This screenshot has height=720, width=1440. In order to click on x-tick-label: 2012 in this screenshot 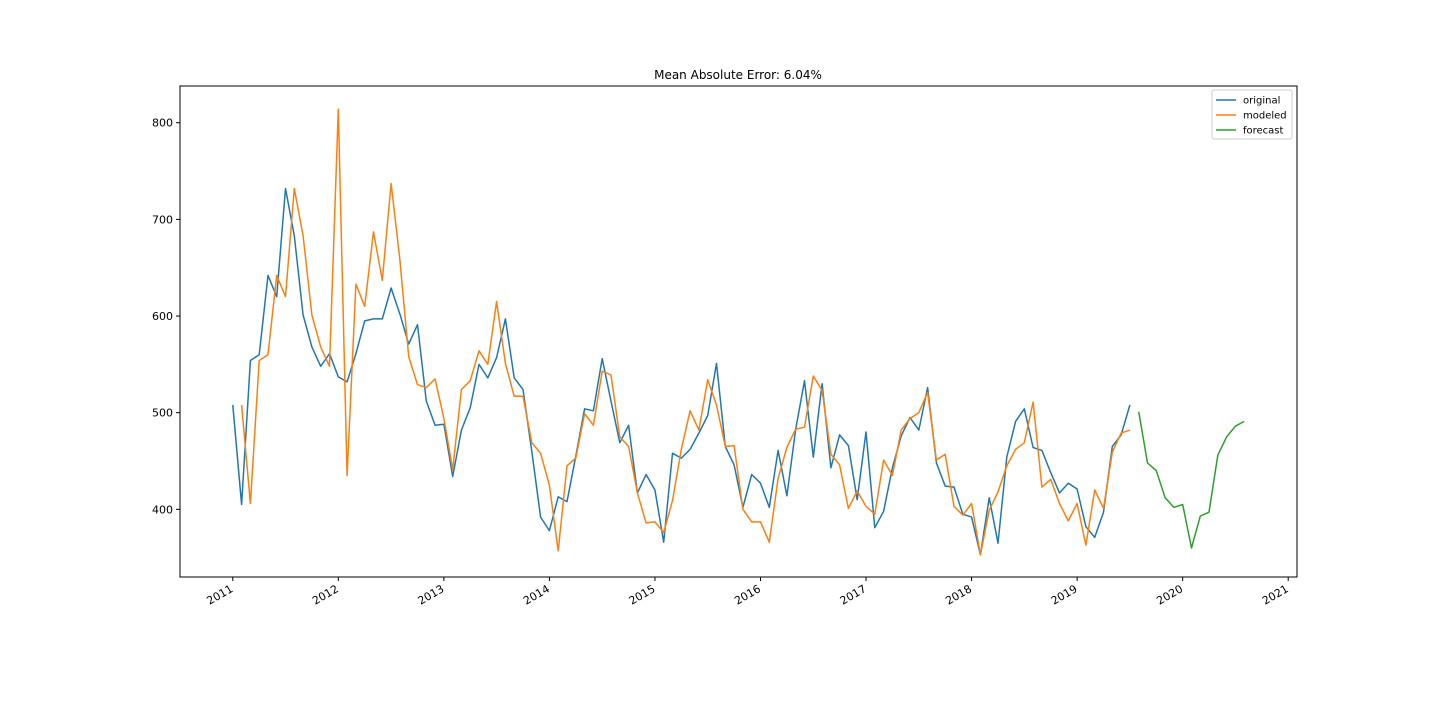, I will do `click(325, 594)`.